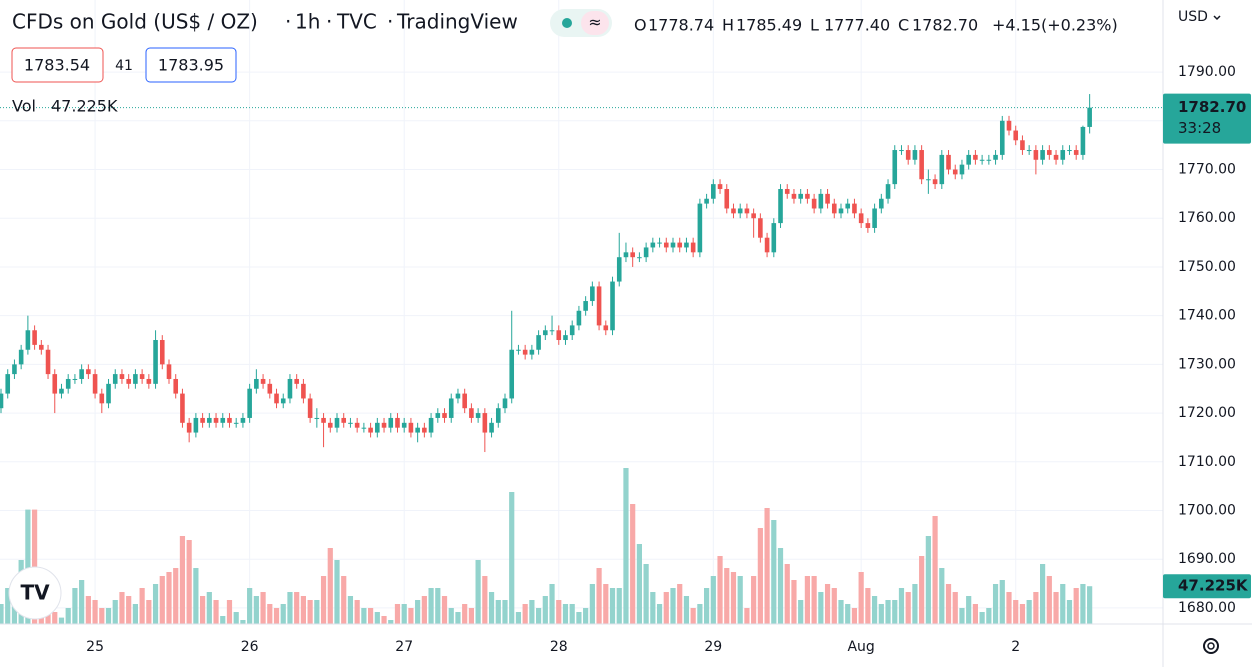  What do you see at coordinates (191, 65) in the screenshot?
I see `ask-box` at bounding box center [191, 65].